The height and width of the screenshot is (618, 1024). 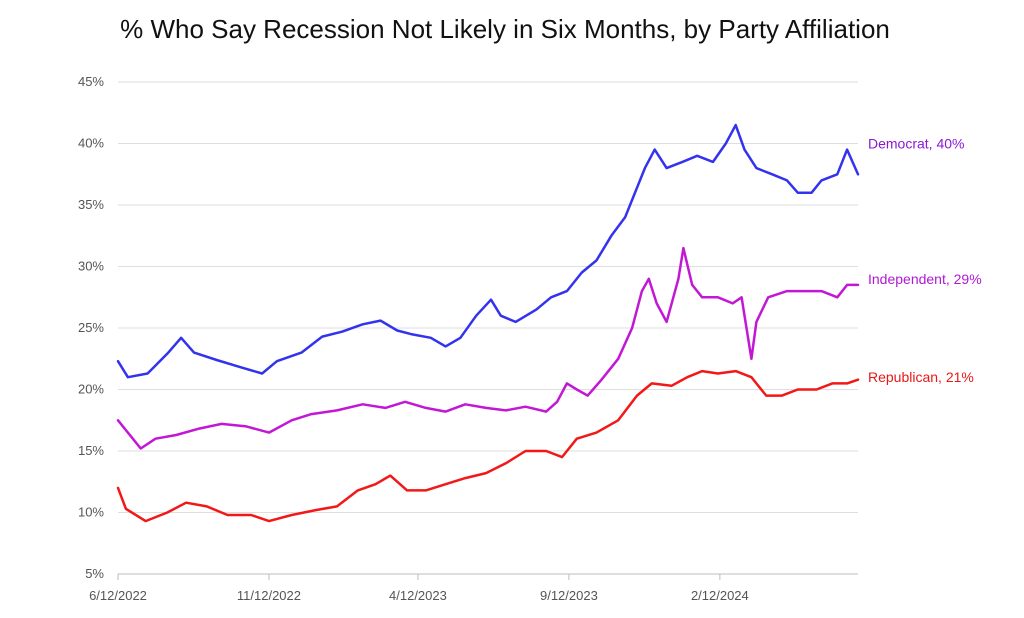 I want to click on series-label-independent: Independent, 29%, so click(x=925, y=279).